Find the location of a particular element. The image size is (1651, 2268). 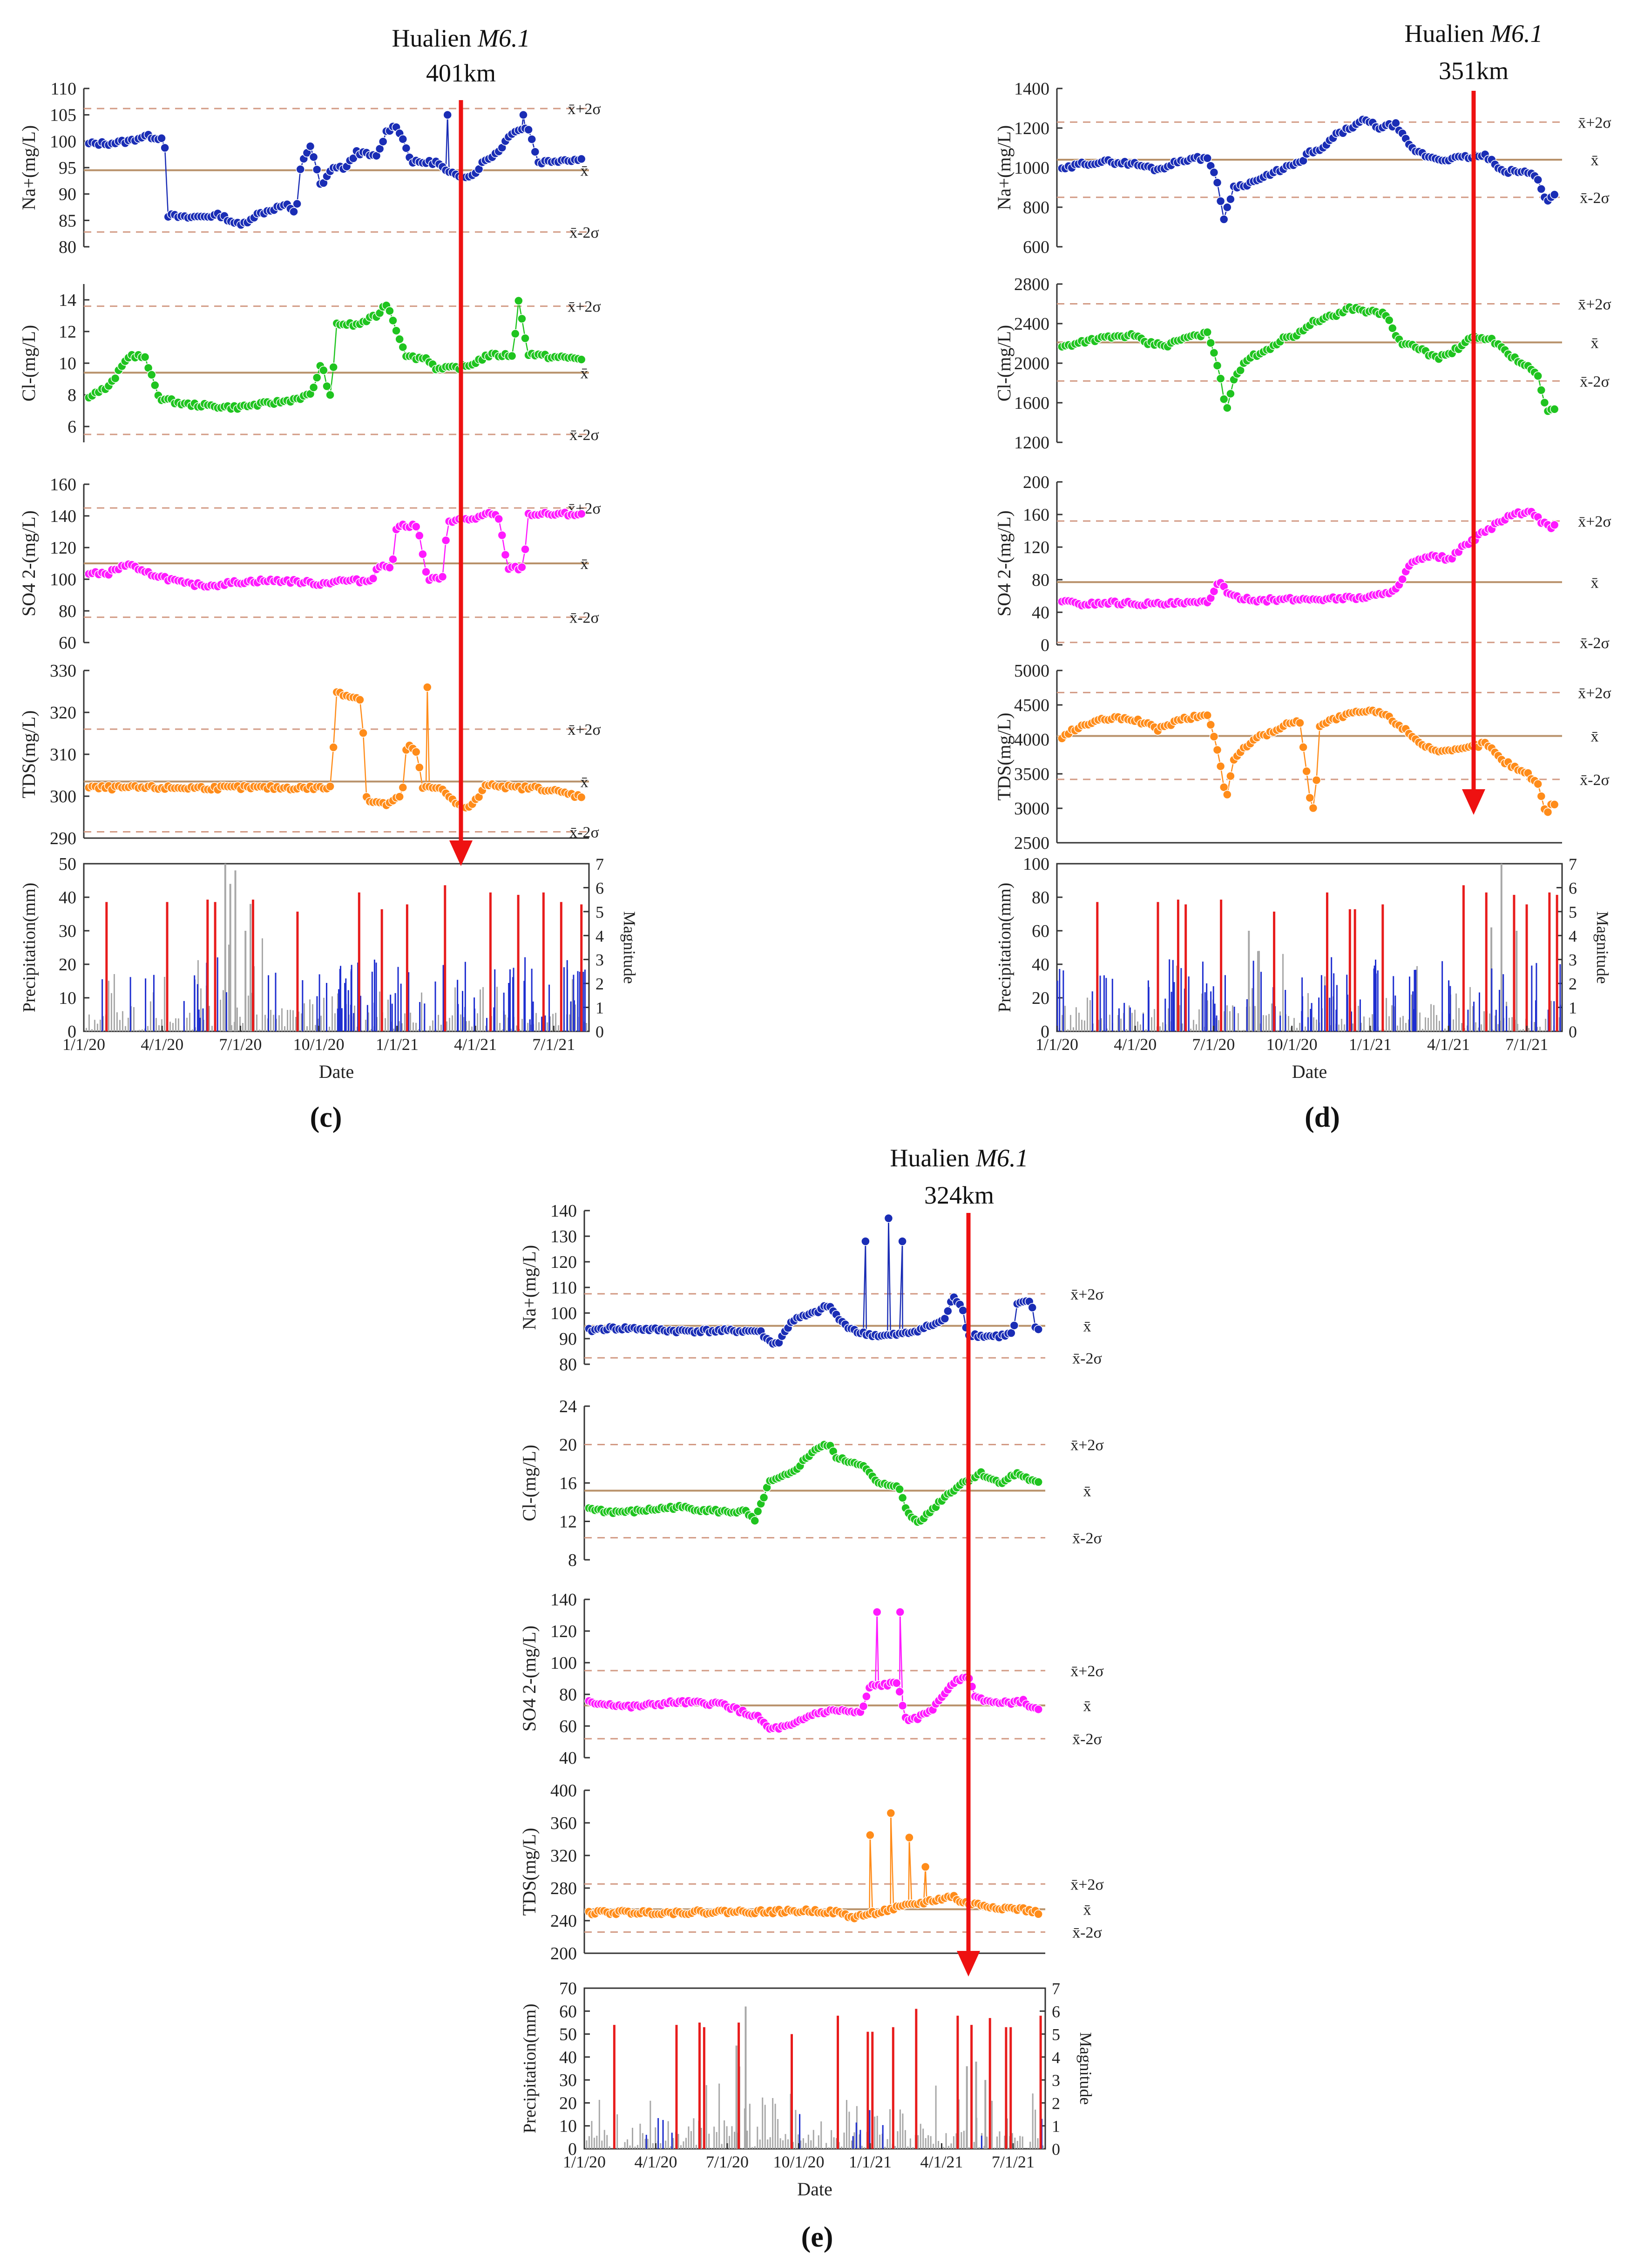

event-title: Hualien M6.1 is located at coordinates (1474, 34).